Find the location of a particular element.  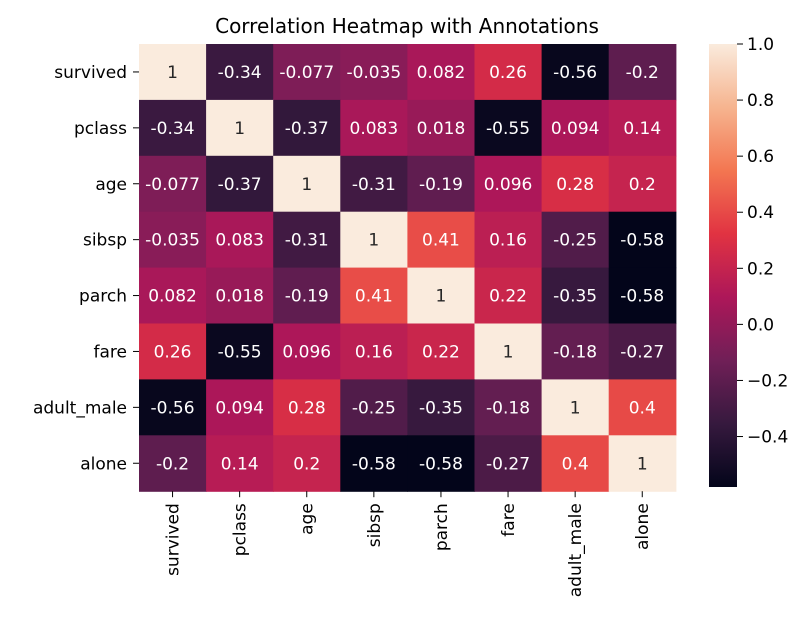

heatmap-cell-age-adult_male is located at coordinates (575, 184).